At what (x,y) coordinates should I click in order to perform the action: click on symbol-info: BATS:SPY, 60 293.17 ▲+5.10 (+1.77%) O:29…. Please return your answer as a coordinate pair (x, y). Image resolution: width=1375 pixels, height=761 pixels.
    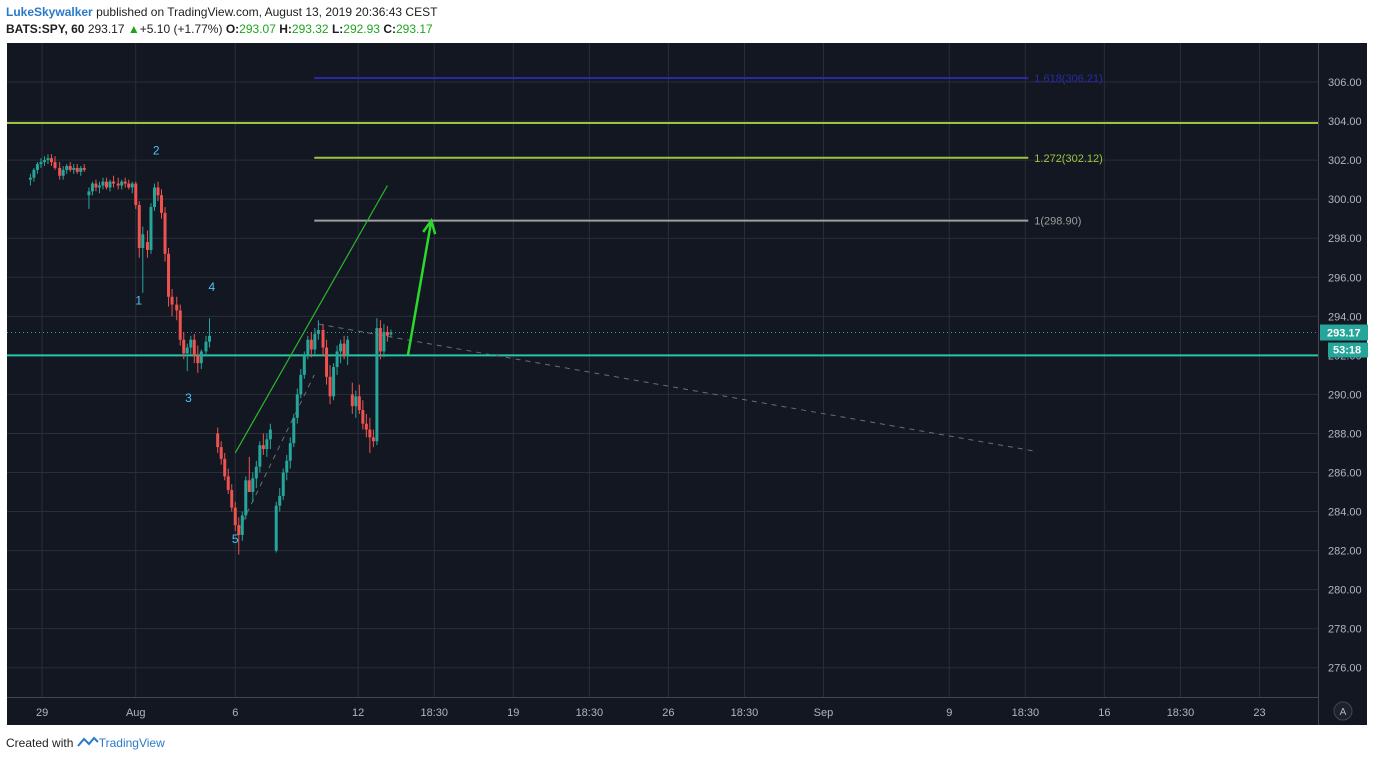
    Looking at the image, I should click on (219, 29).